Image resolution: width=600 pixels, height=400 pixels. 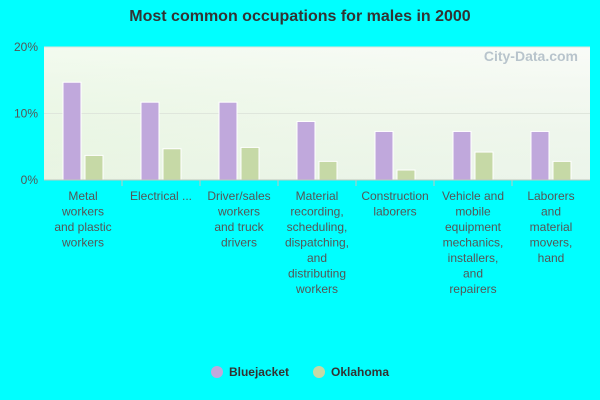 I want to click on legend-swatch-oklahoma, so click(x=319, y=372).